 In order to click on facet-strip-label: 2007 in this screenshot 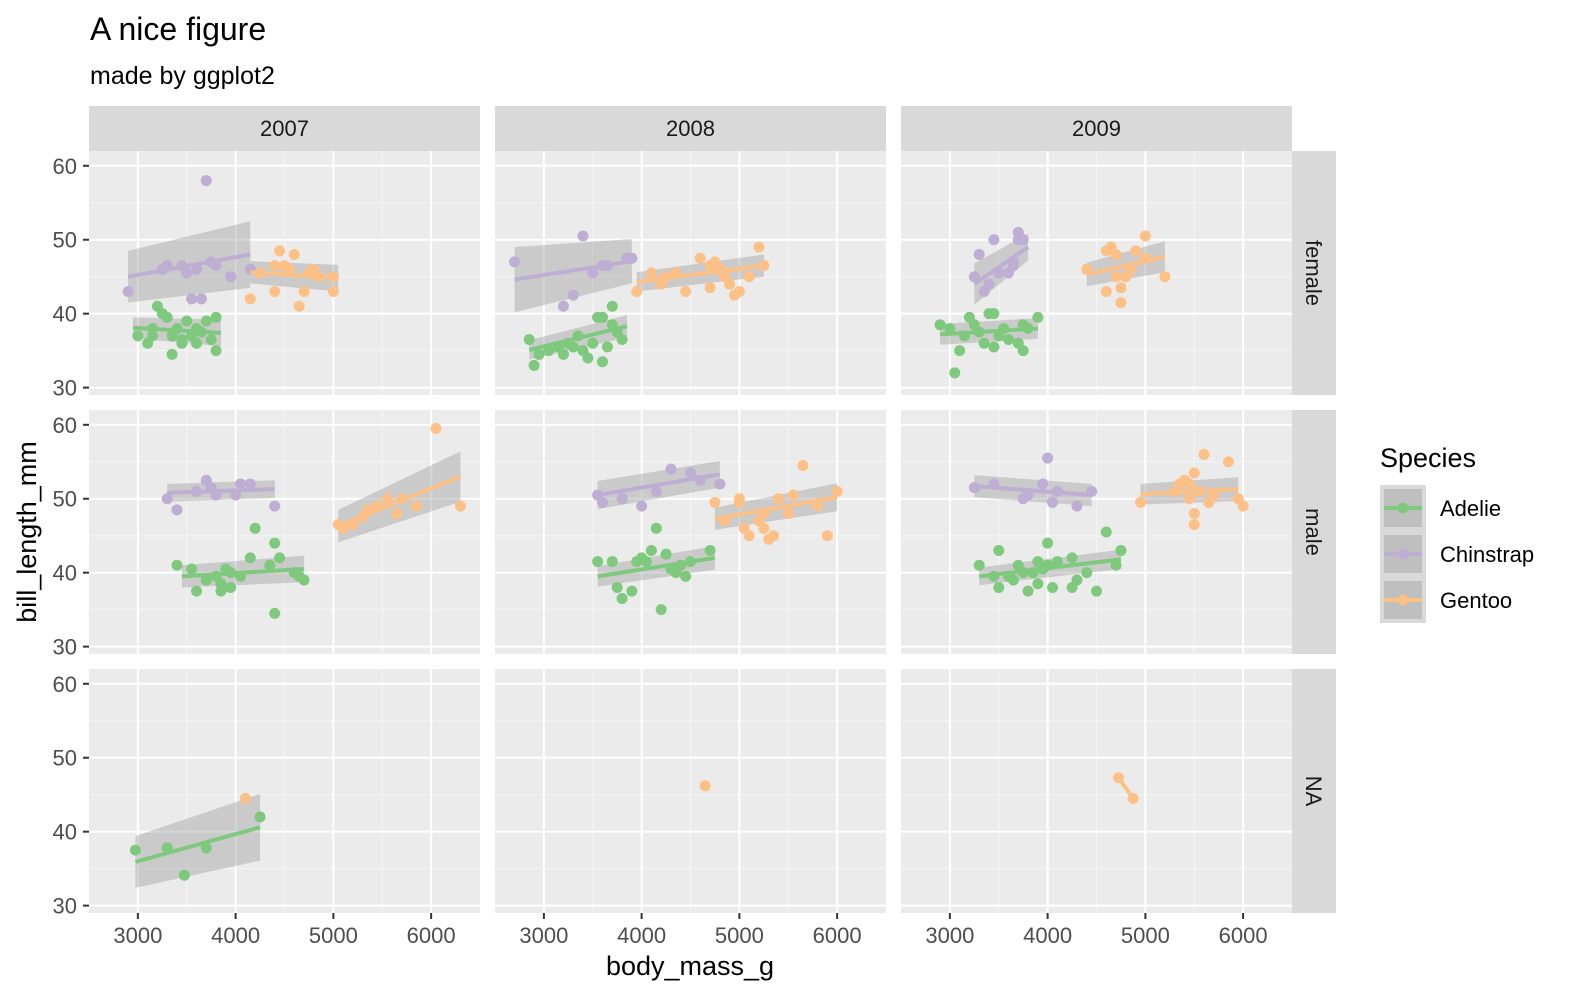, I will do `click(284, 128)`.